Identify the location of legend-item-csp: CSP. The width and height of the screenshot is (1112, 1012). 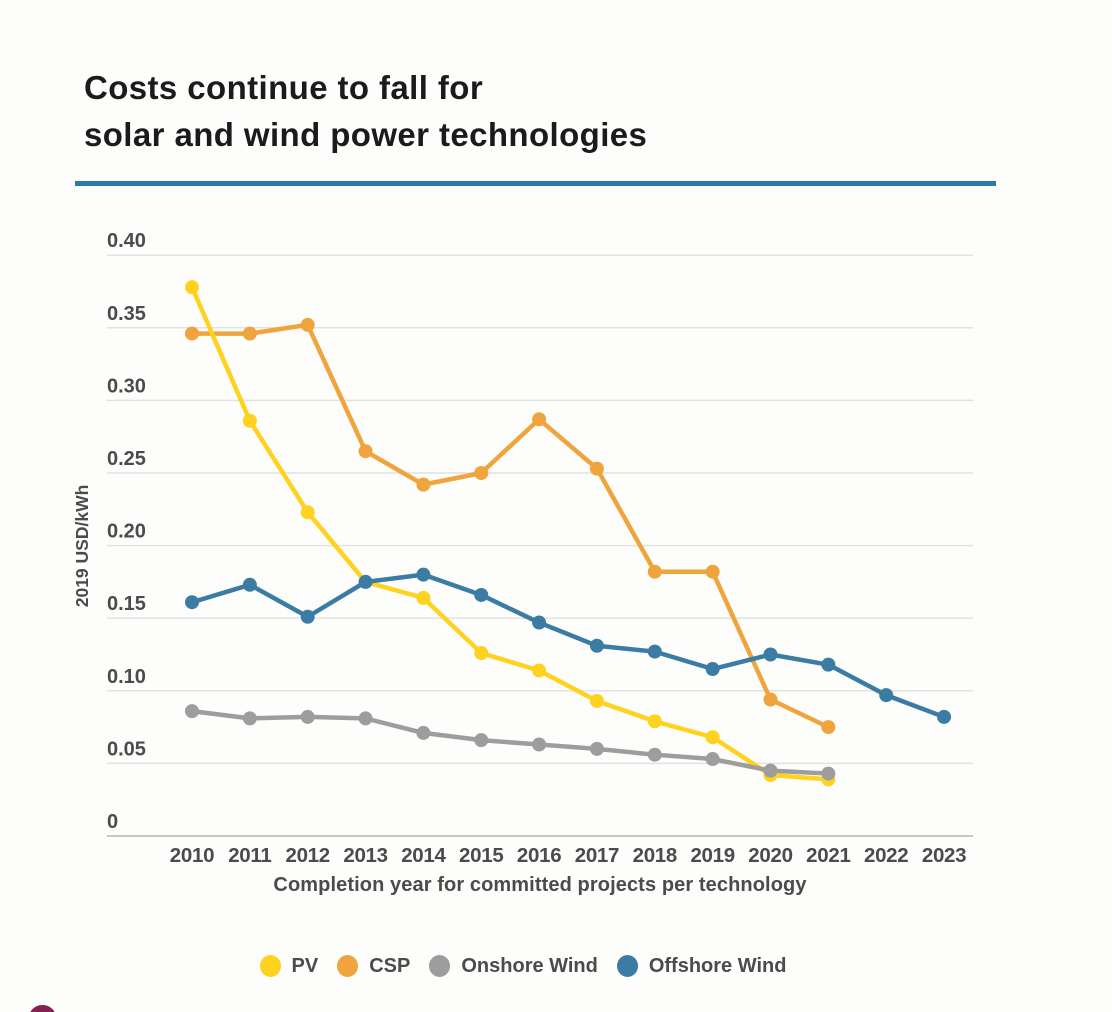
(373, 966).